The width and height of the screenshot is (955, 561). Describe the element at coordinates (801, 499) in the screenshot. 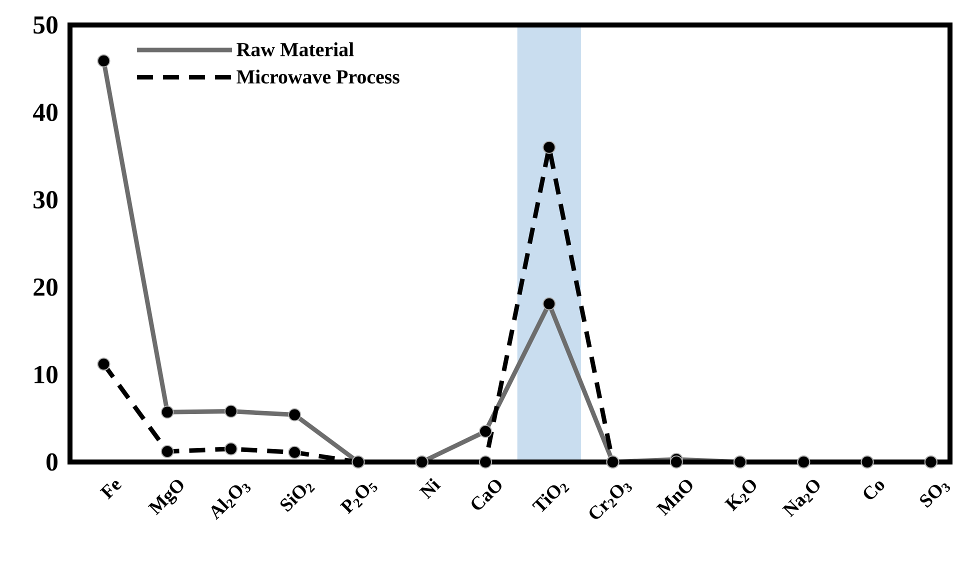

I see `x-tick-label: Na$_{2}$O` at that location.